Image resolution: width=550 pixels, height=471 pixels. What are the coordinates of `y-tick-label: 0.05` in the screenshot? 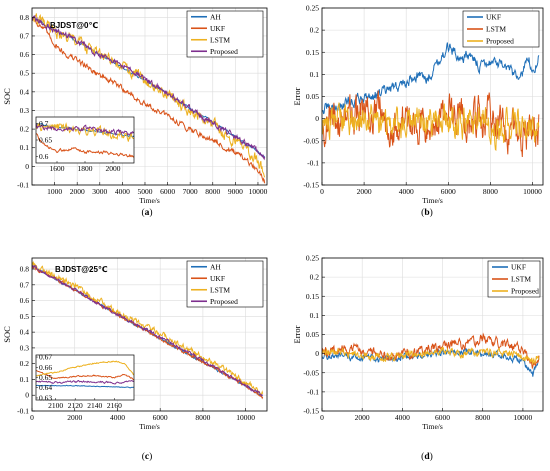 It's located at (312, 334).